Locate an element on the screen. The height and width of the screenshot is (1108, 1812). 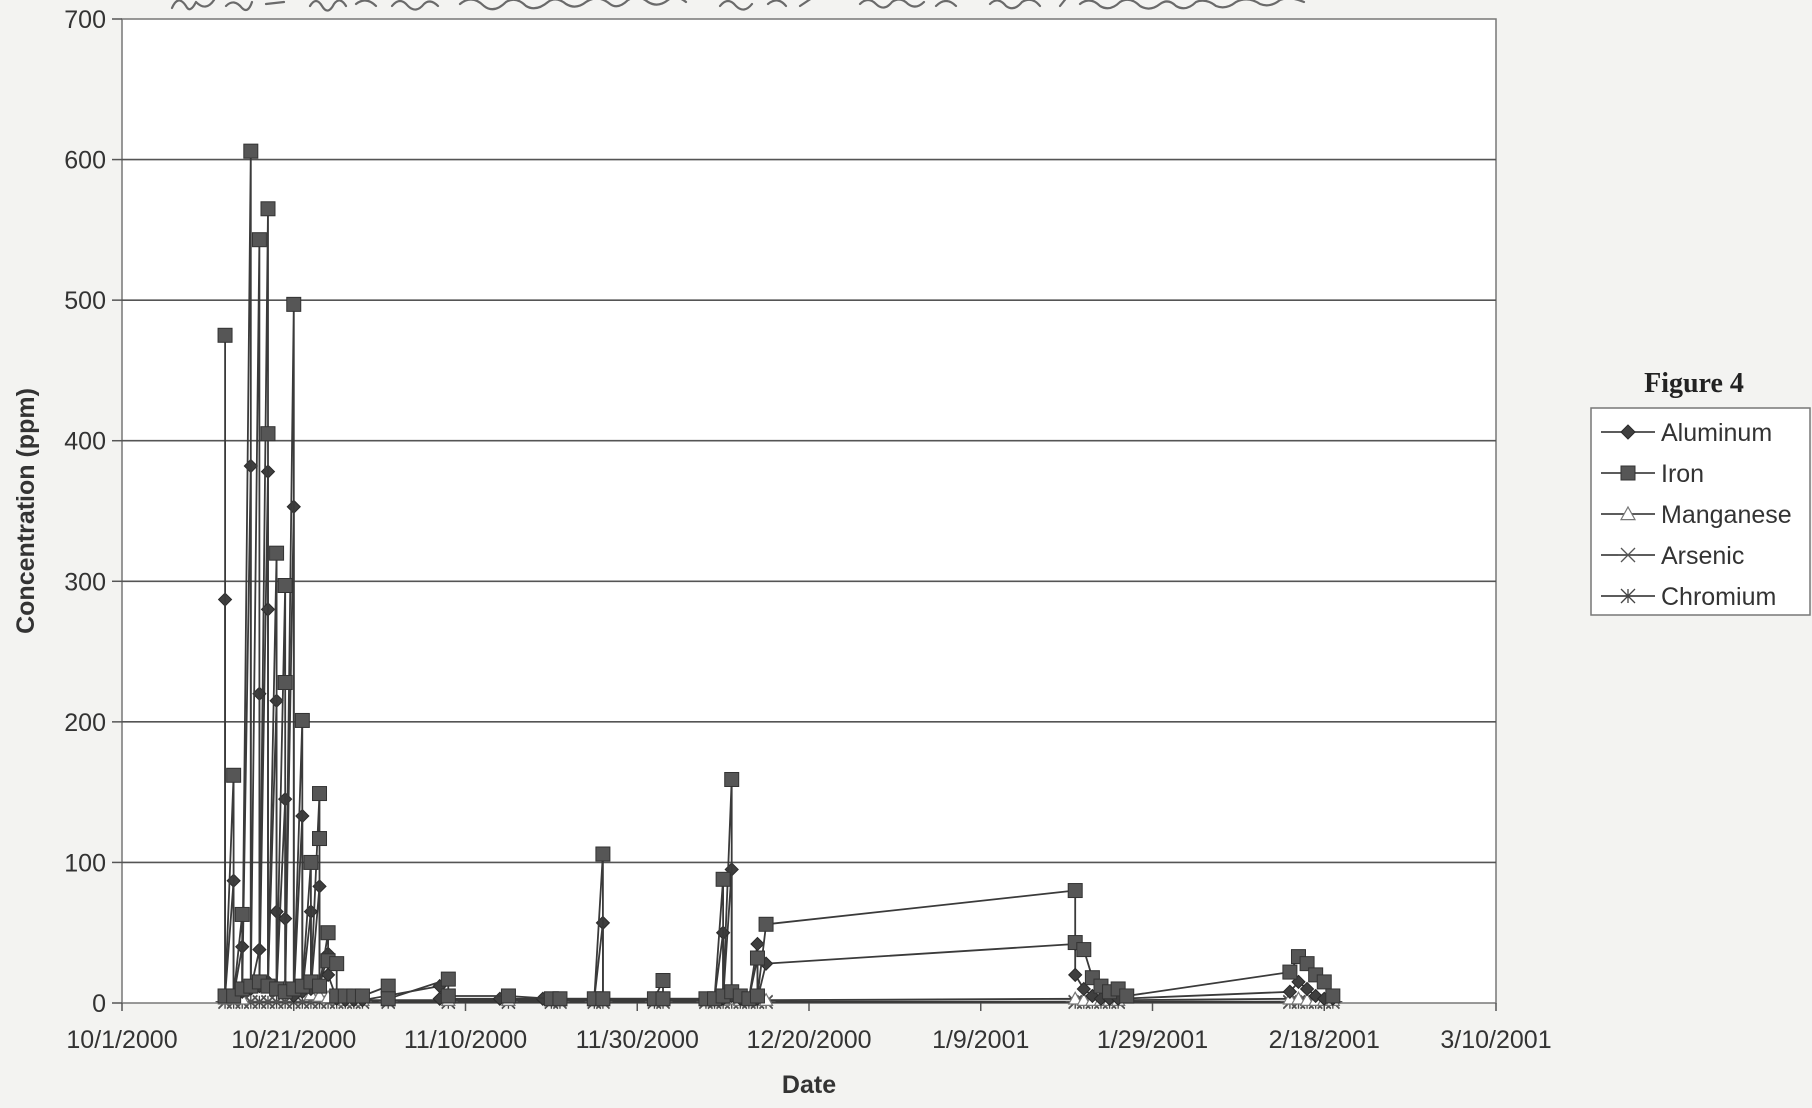
y-tick-label: 200 is located at coordinates (85, 723).